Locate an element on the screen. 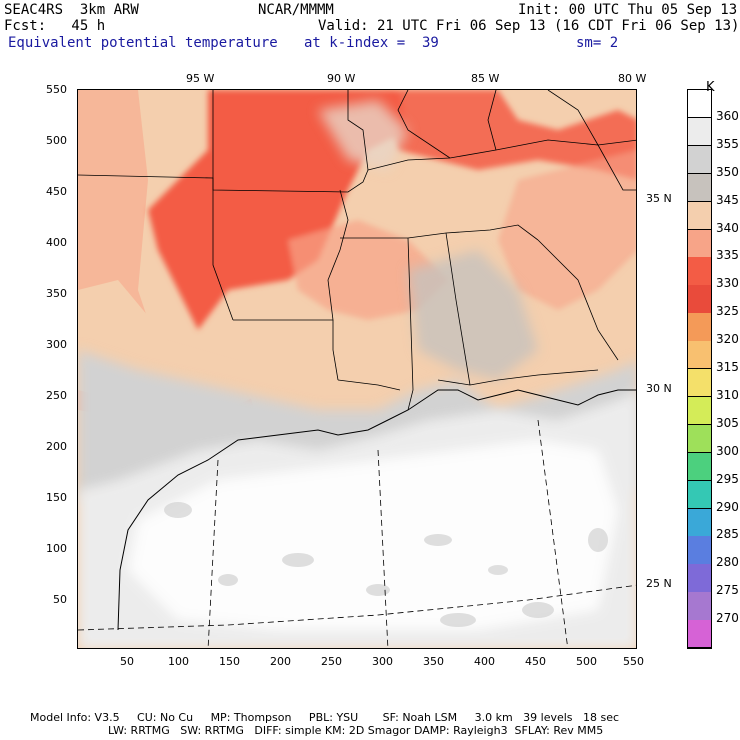 The width and height of the screenshot is (740, 740). x-tick: 500 is located at coordinates (586, 661).